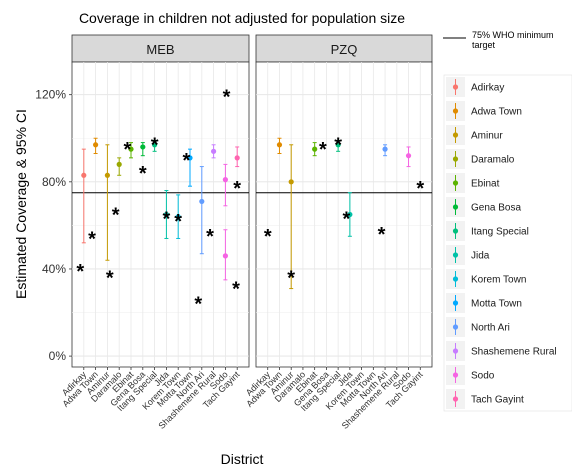  I want to click on legend-label: Adwa Town, so click(496, 112).